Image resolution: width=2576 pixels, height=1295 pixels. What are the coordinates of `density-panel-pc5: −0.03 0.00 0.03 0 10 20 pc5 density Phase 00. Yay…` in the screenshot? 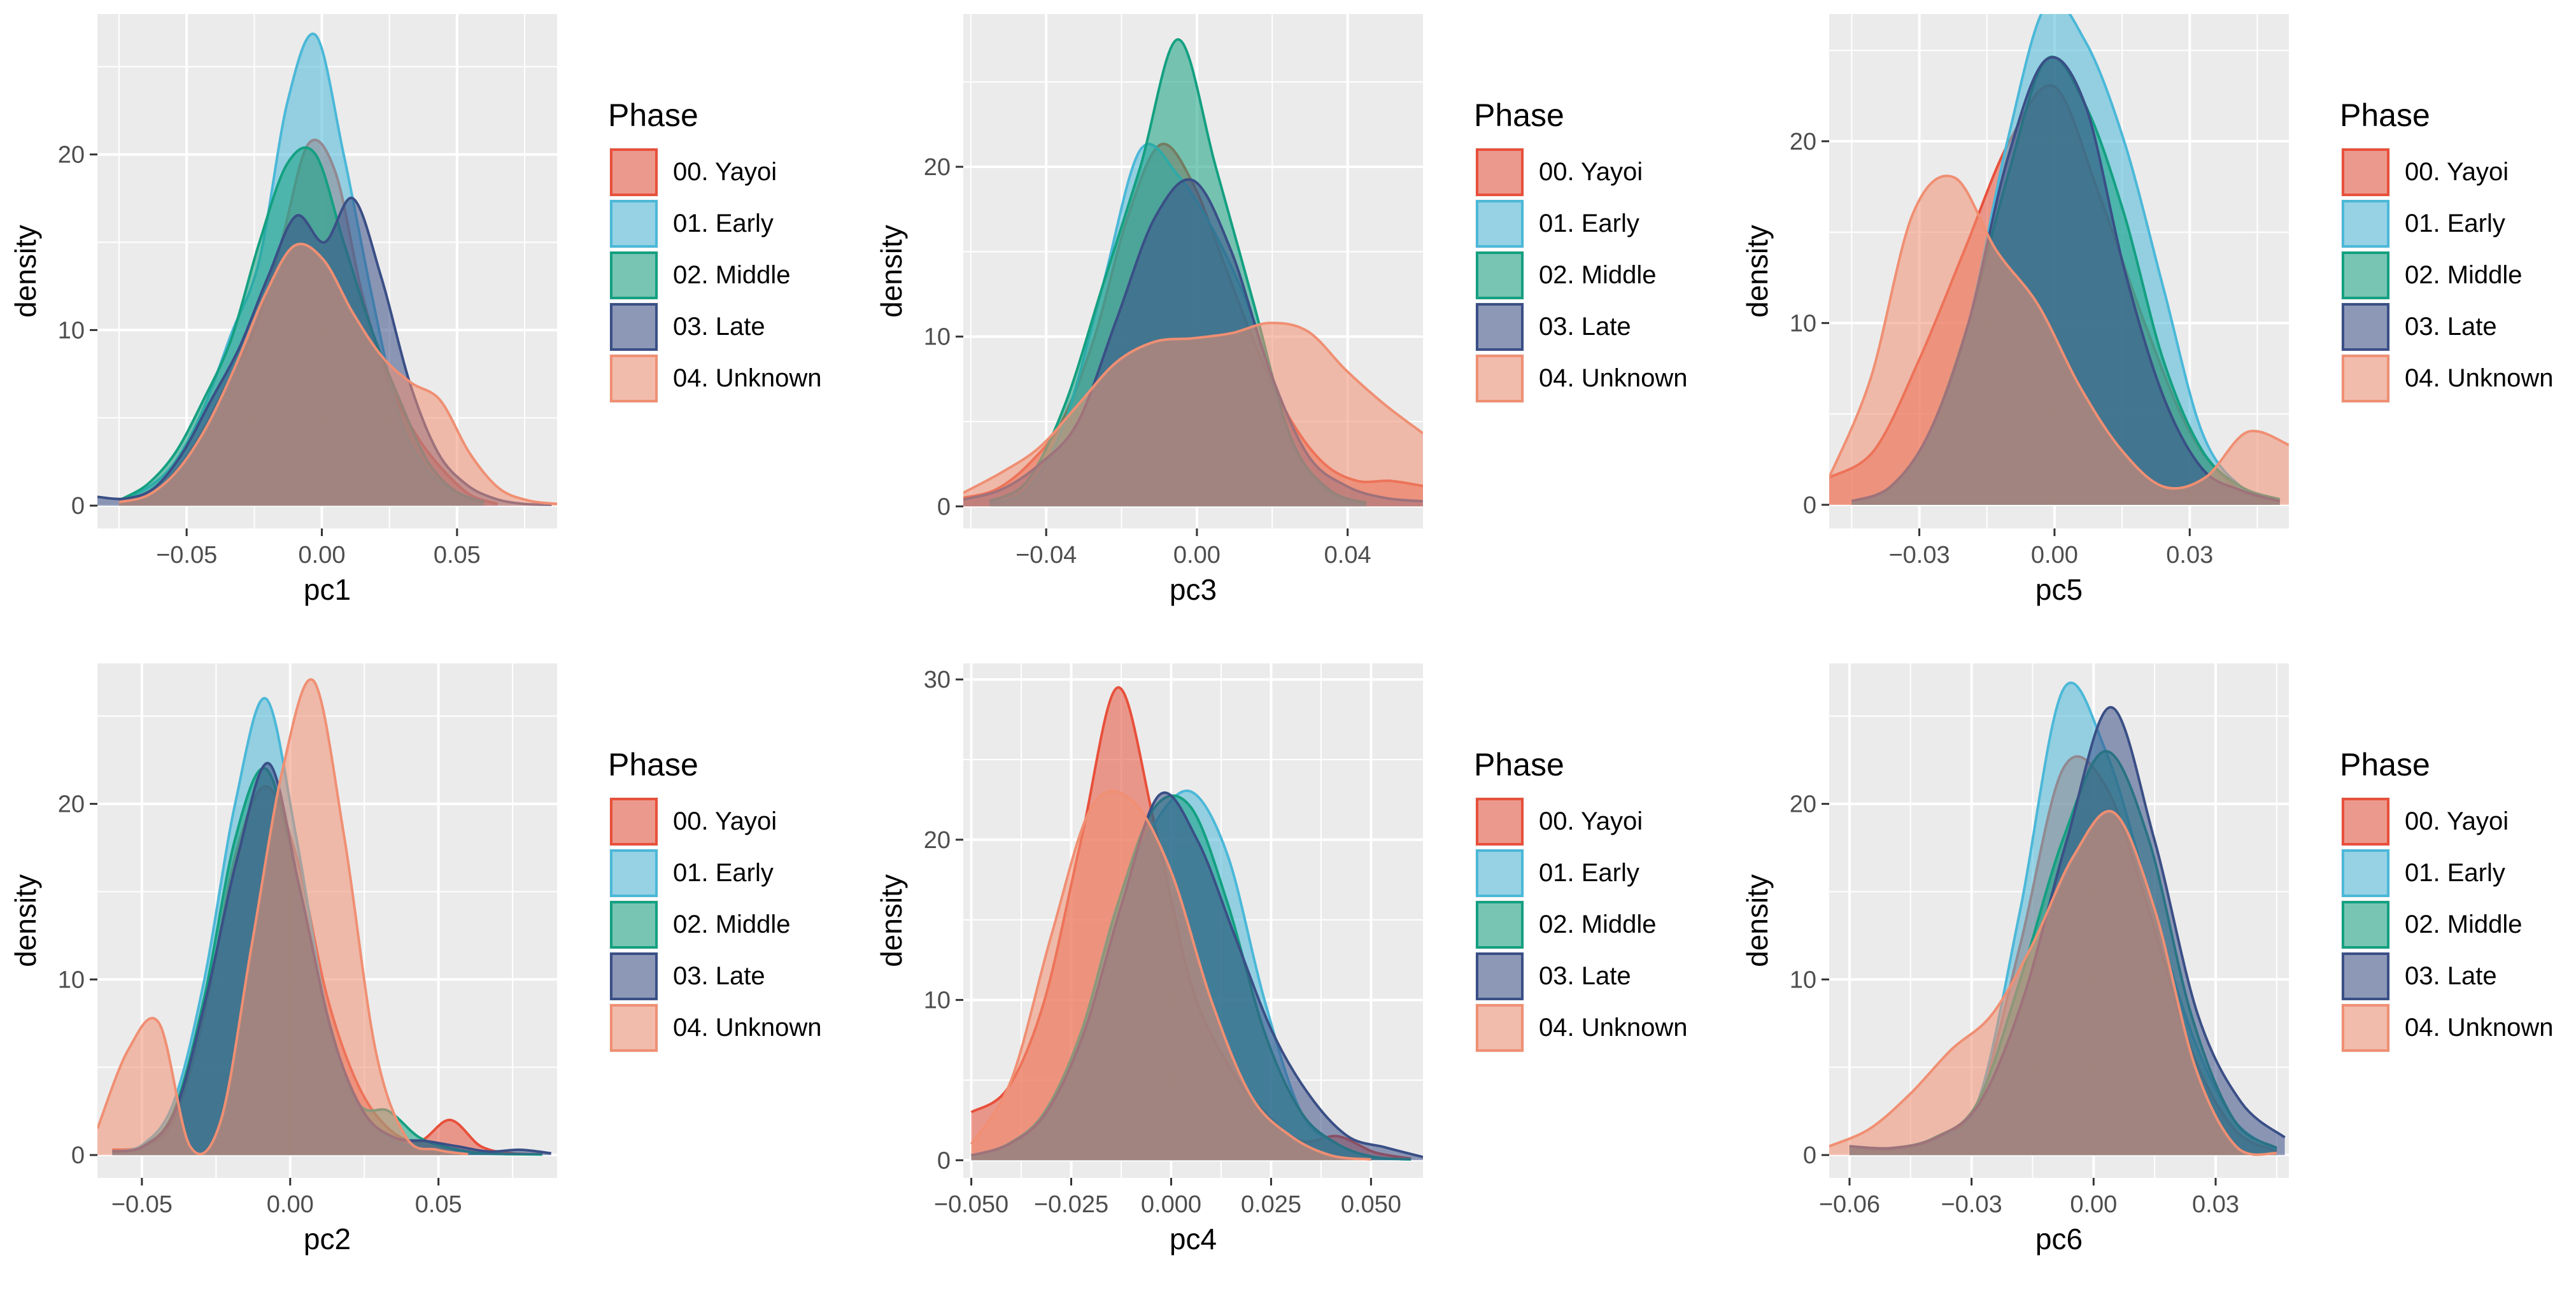 It's located at (2147, 310).